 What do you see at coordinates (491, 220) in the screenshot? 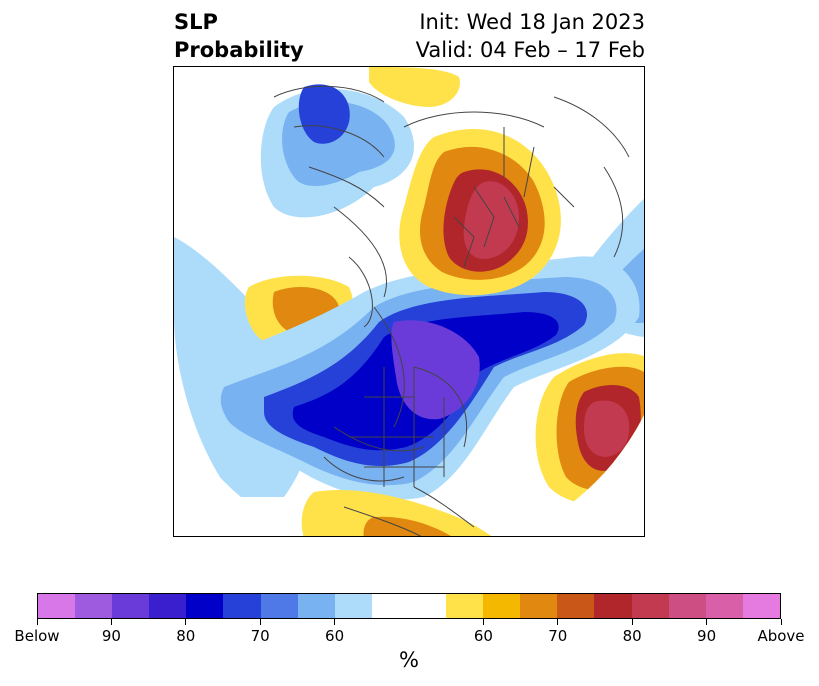
I see `above-region-asia-core` at bounding box center [491, 220].